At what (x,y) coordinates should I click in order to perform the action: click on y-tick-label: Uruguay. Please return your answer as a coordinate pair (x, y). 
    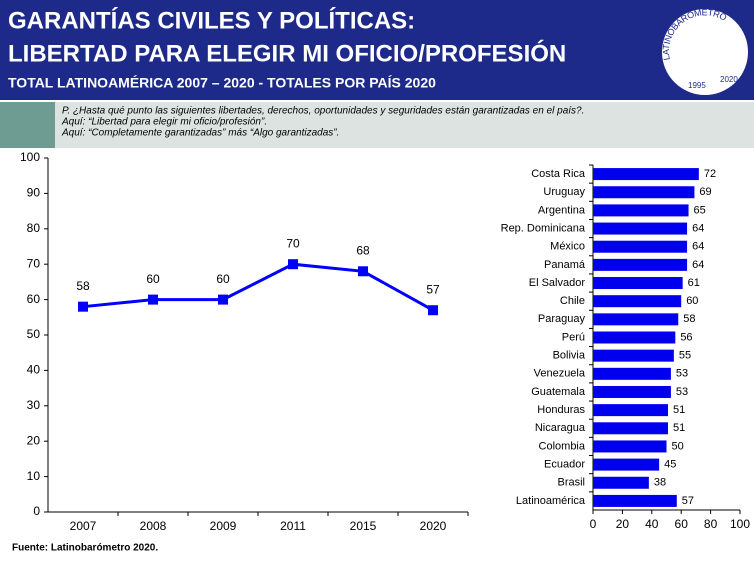
    Looking at the image, I should click on (564, 192).